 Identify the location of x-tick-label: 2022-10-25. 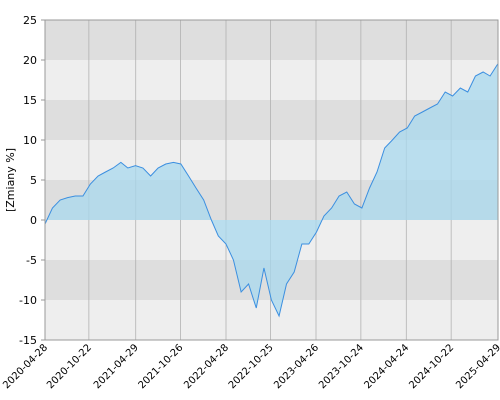
(251, 366).